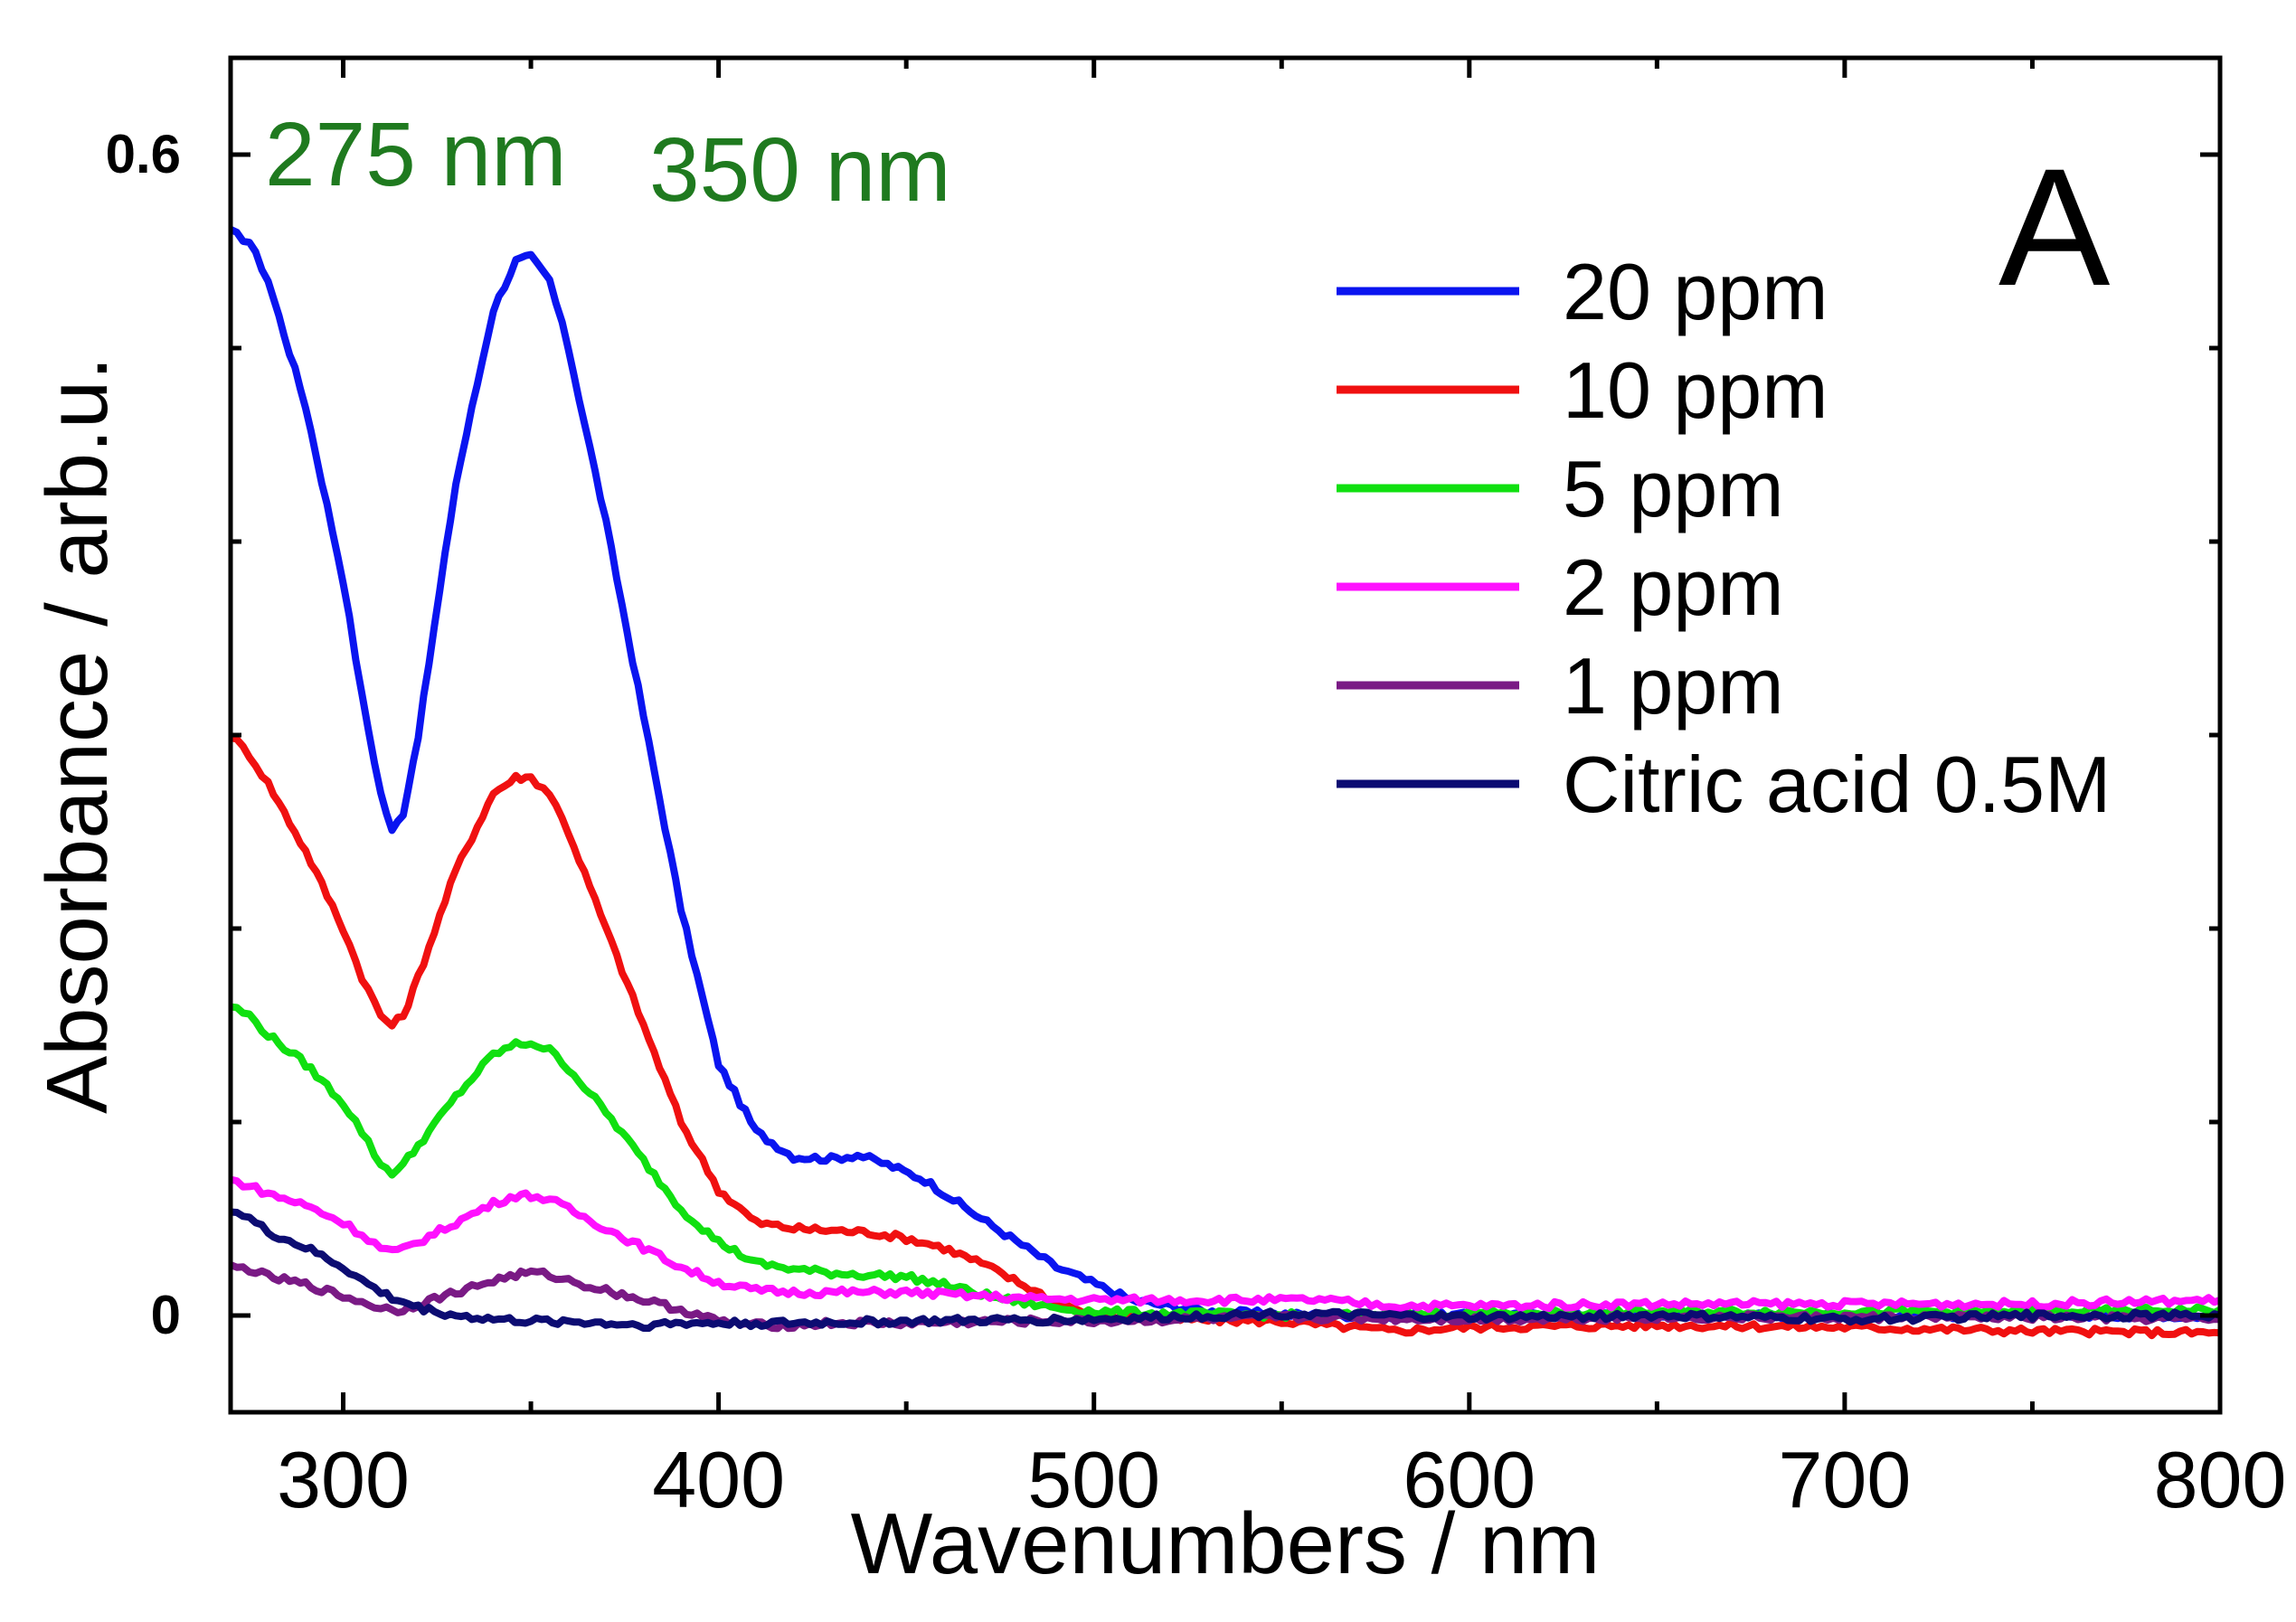 This screenshot has width=2296, height=1622. Describe the element at coordinates (1093, 1479) in the screenshot. I see `x-tick-label: 500` at that location.